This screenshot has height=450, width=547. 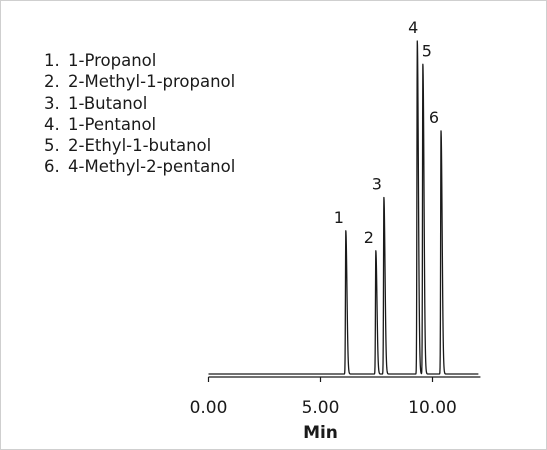 I want to click on legend-item-number: 3., so click(x=52, y=103).